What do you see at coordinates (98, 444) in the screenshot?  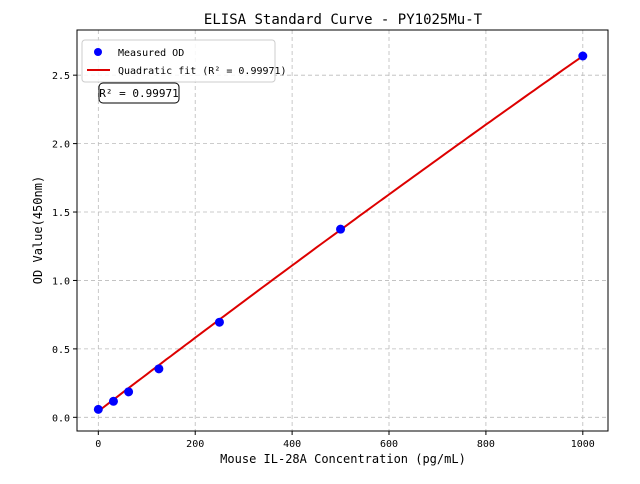 I see `x-tick-label: 0` at bounding box center [98, 444].